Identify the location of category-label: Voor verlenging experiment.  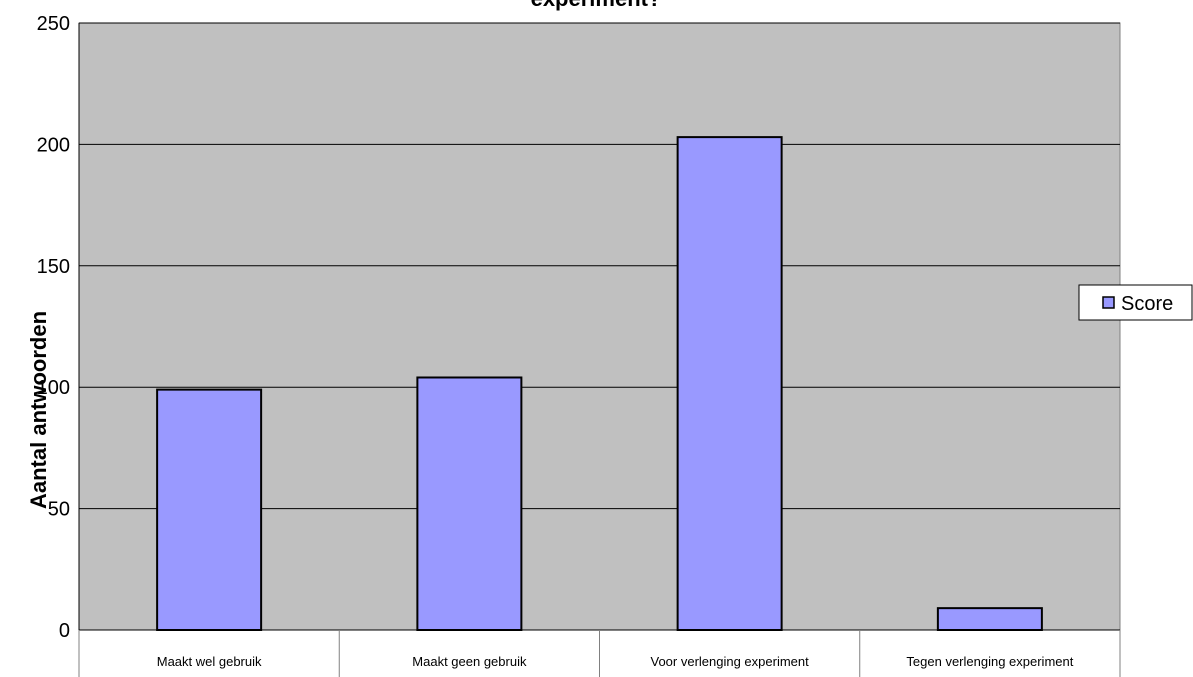
(729, 661).